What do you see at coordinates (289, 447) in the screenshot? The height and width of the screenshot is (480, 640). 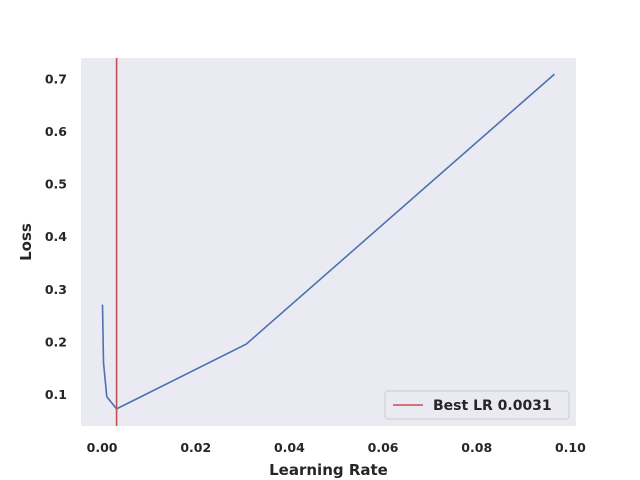 I see `x-tick-label: 0.04` at bounding box center [289, 447].